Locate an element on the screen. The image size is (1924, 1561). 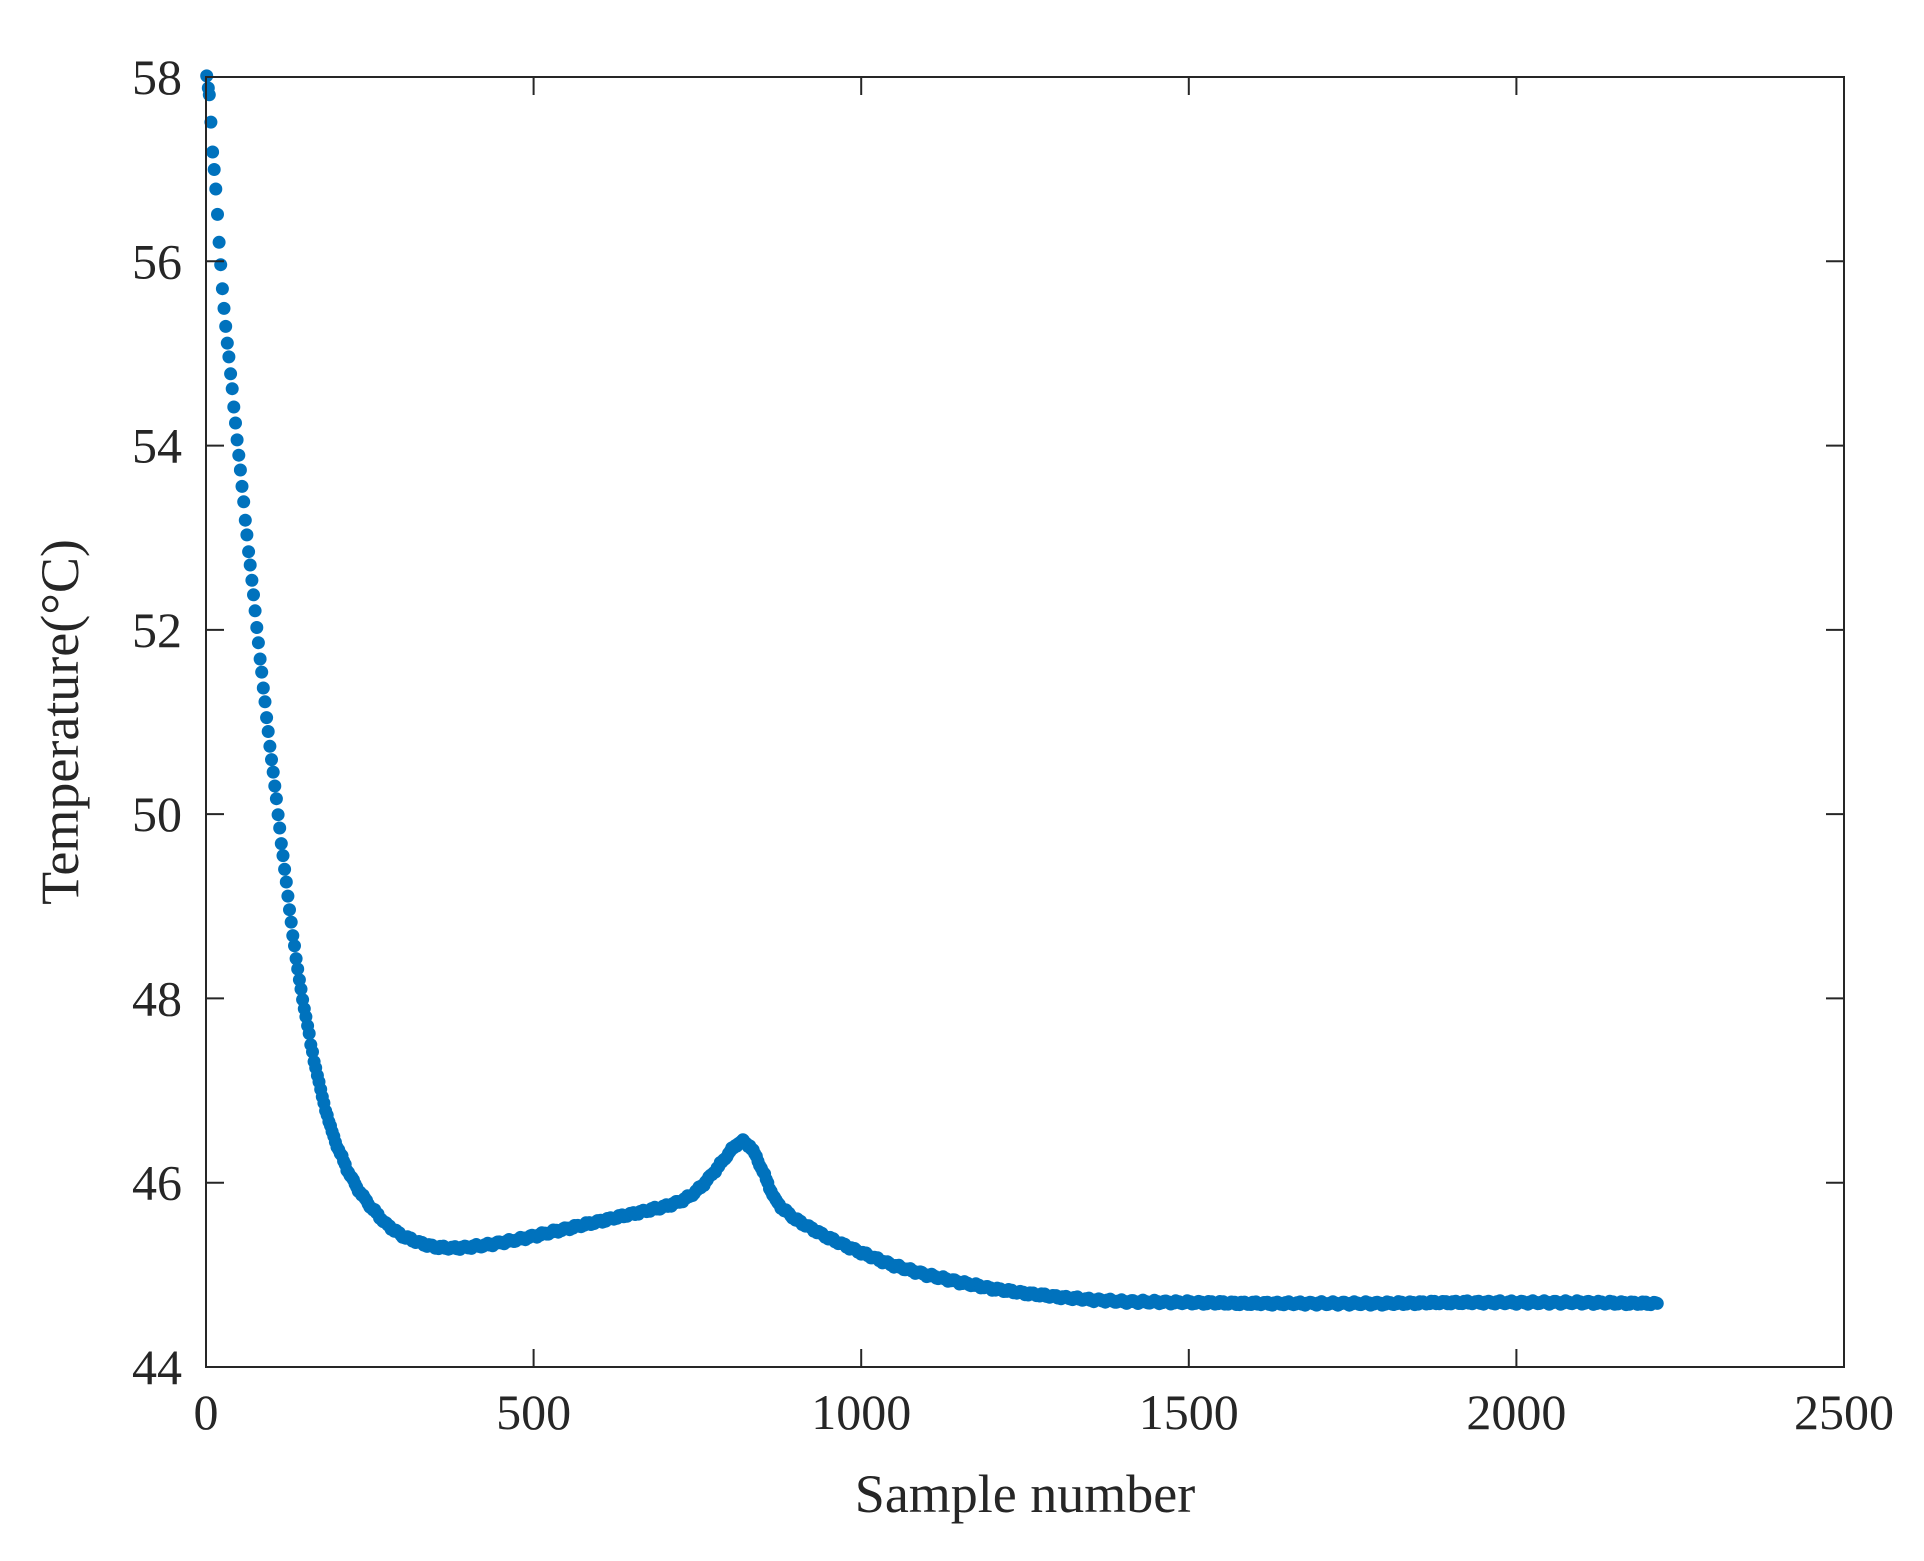
y-tick-label: 48 is located at coordinates (157, 998).